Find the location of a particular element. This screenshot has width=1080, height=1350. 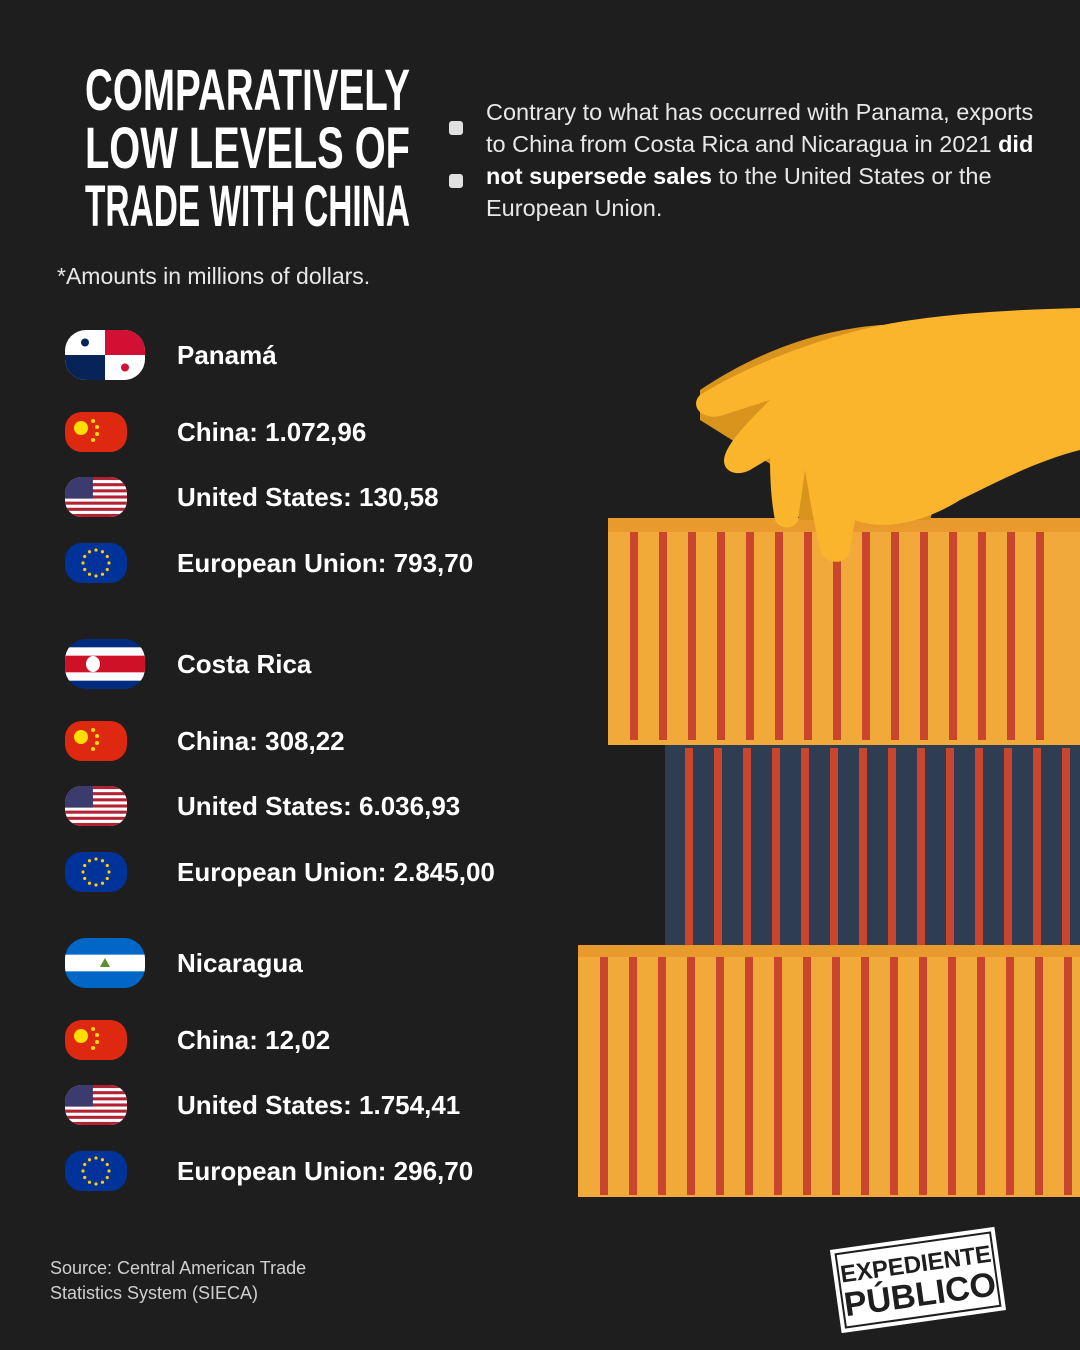

title-line: LOW LEVELS OF is located at coordinates (247, 148).